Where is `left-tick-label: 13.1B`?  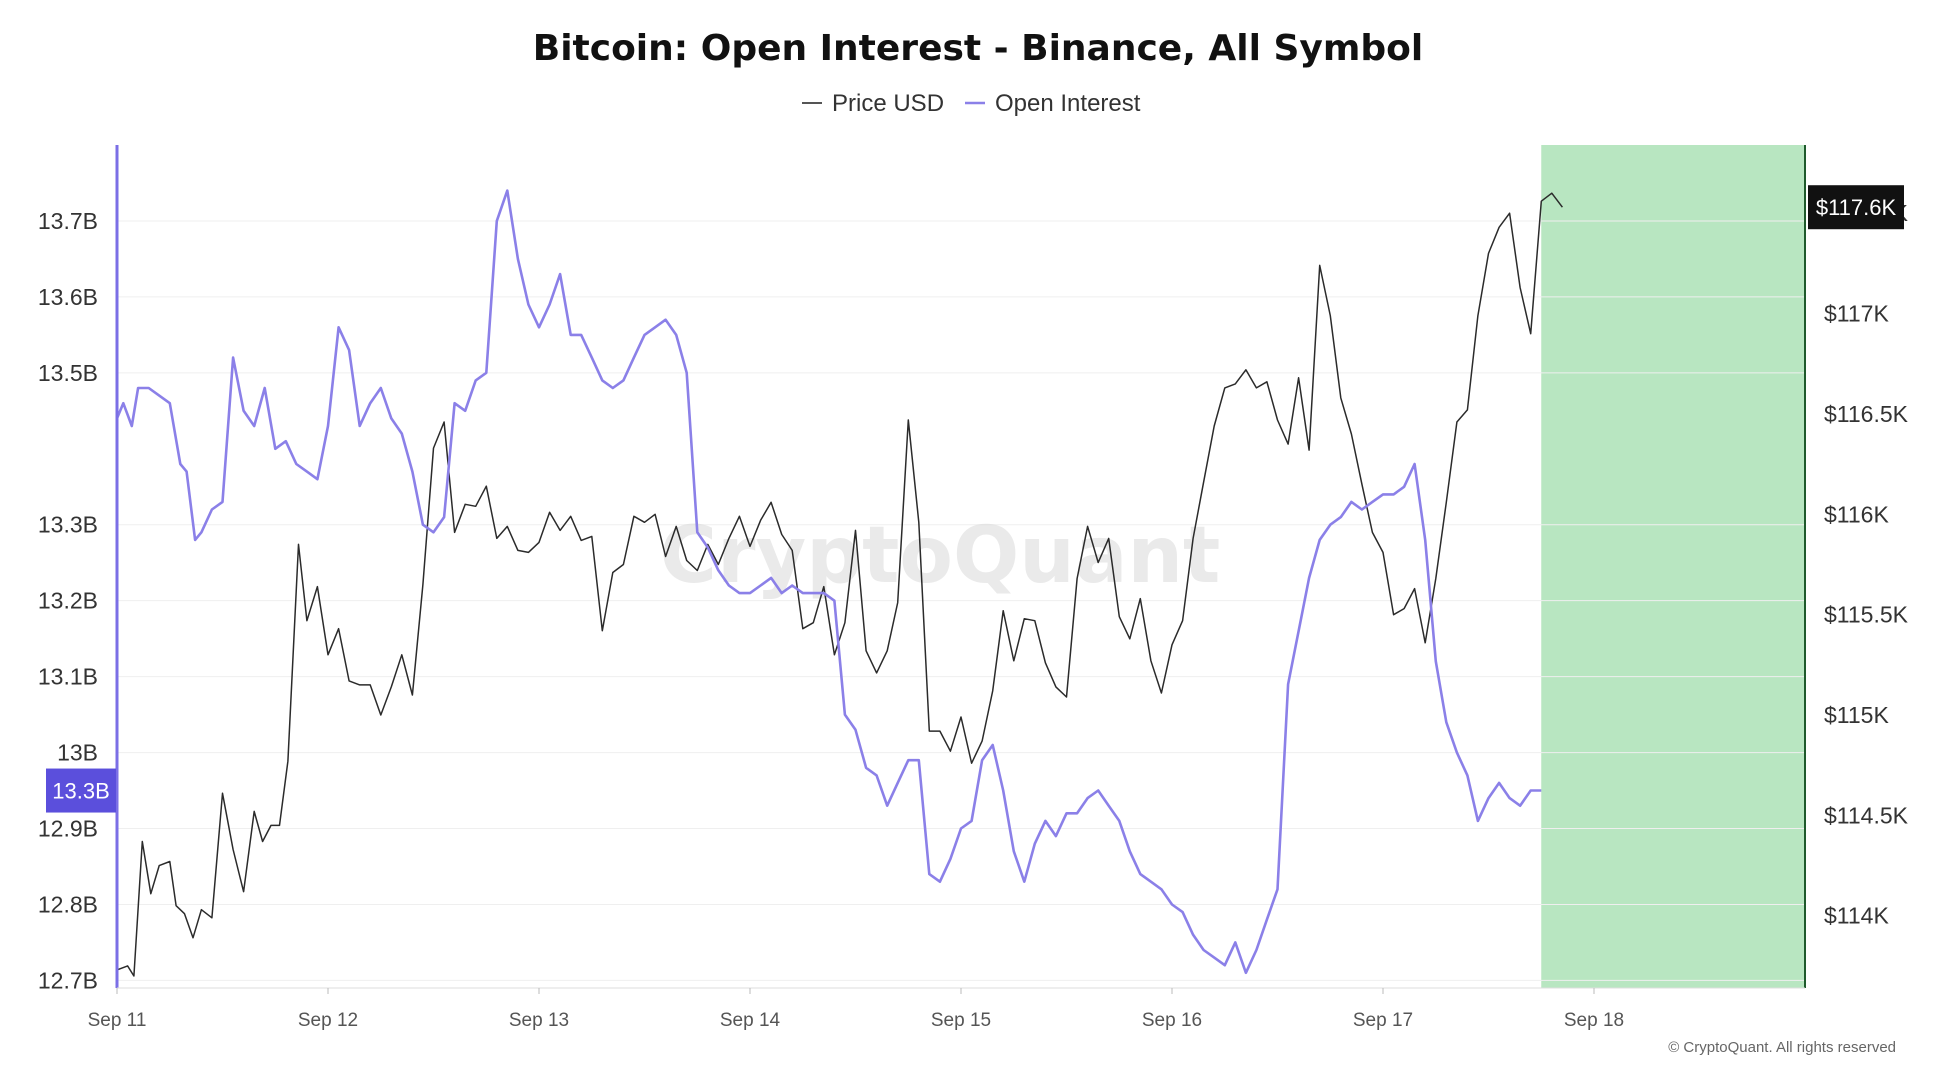 left-tick-label: 13.1B is located at coordinates (68, 677).